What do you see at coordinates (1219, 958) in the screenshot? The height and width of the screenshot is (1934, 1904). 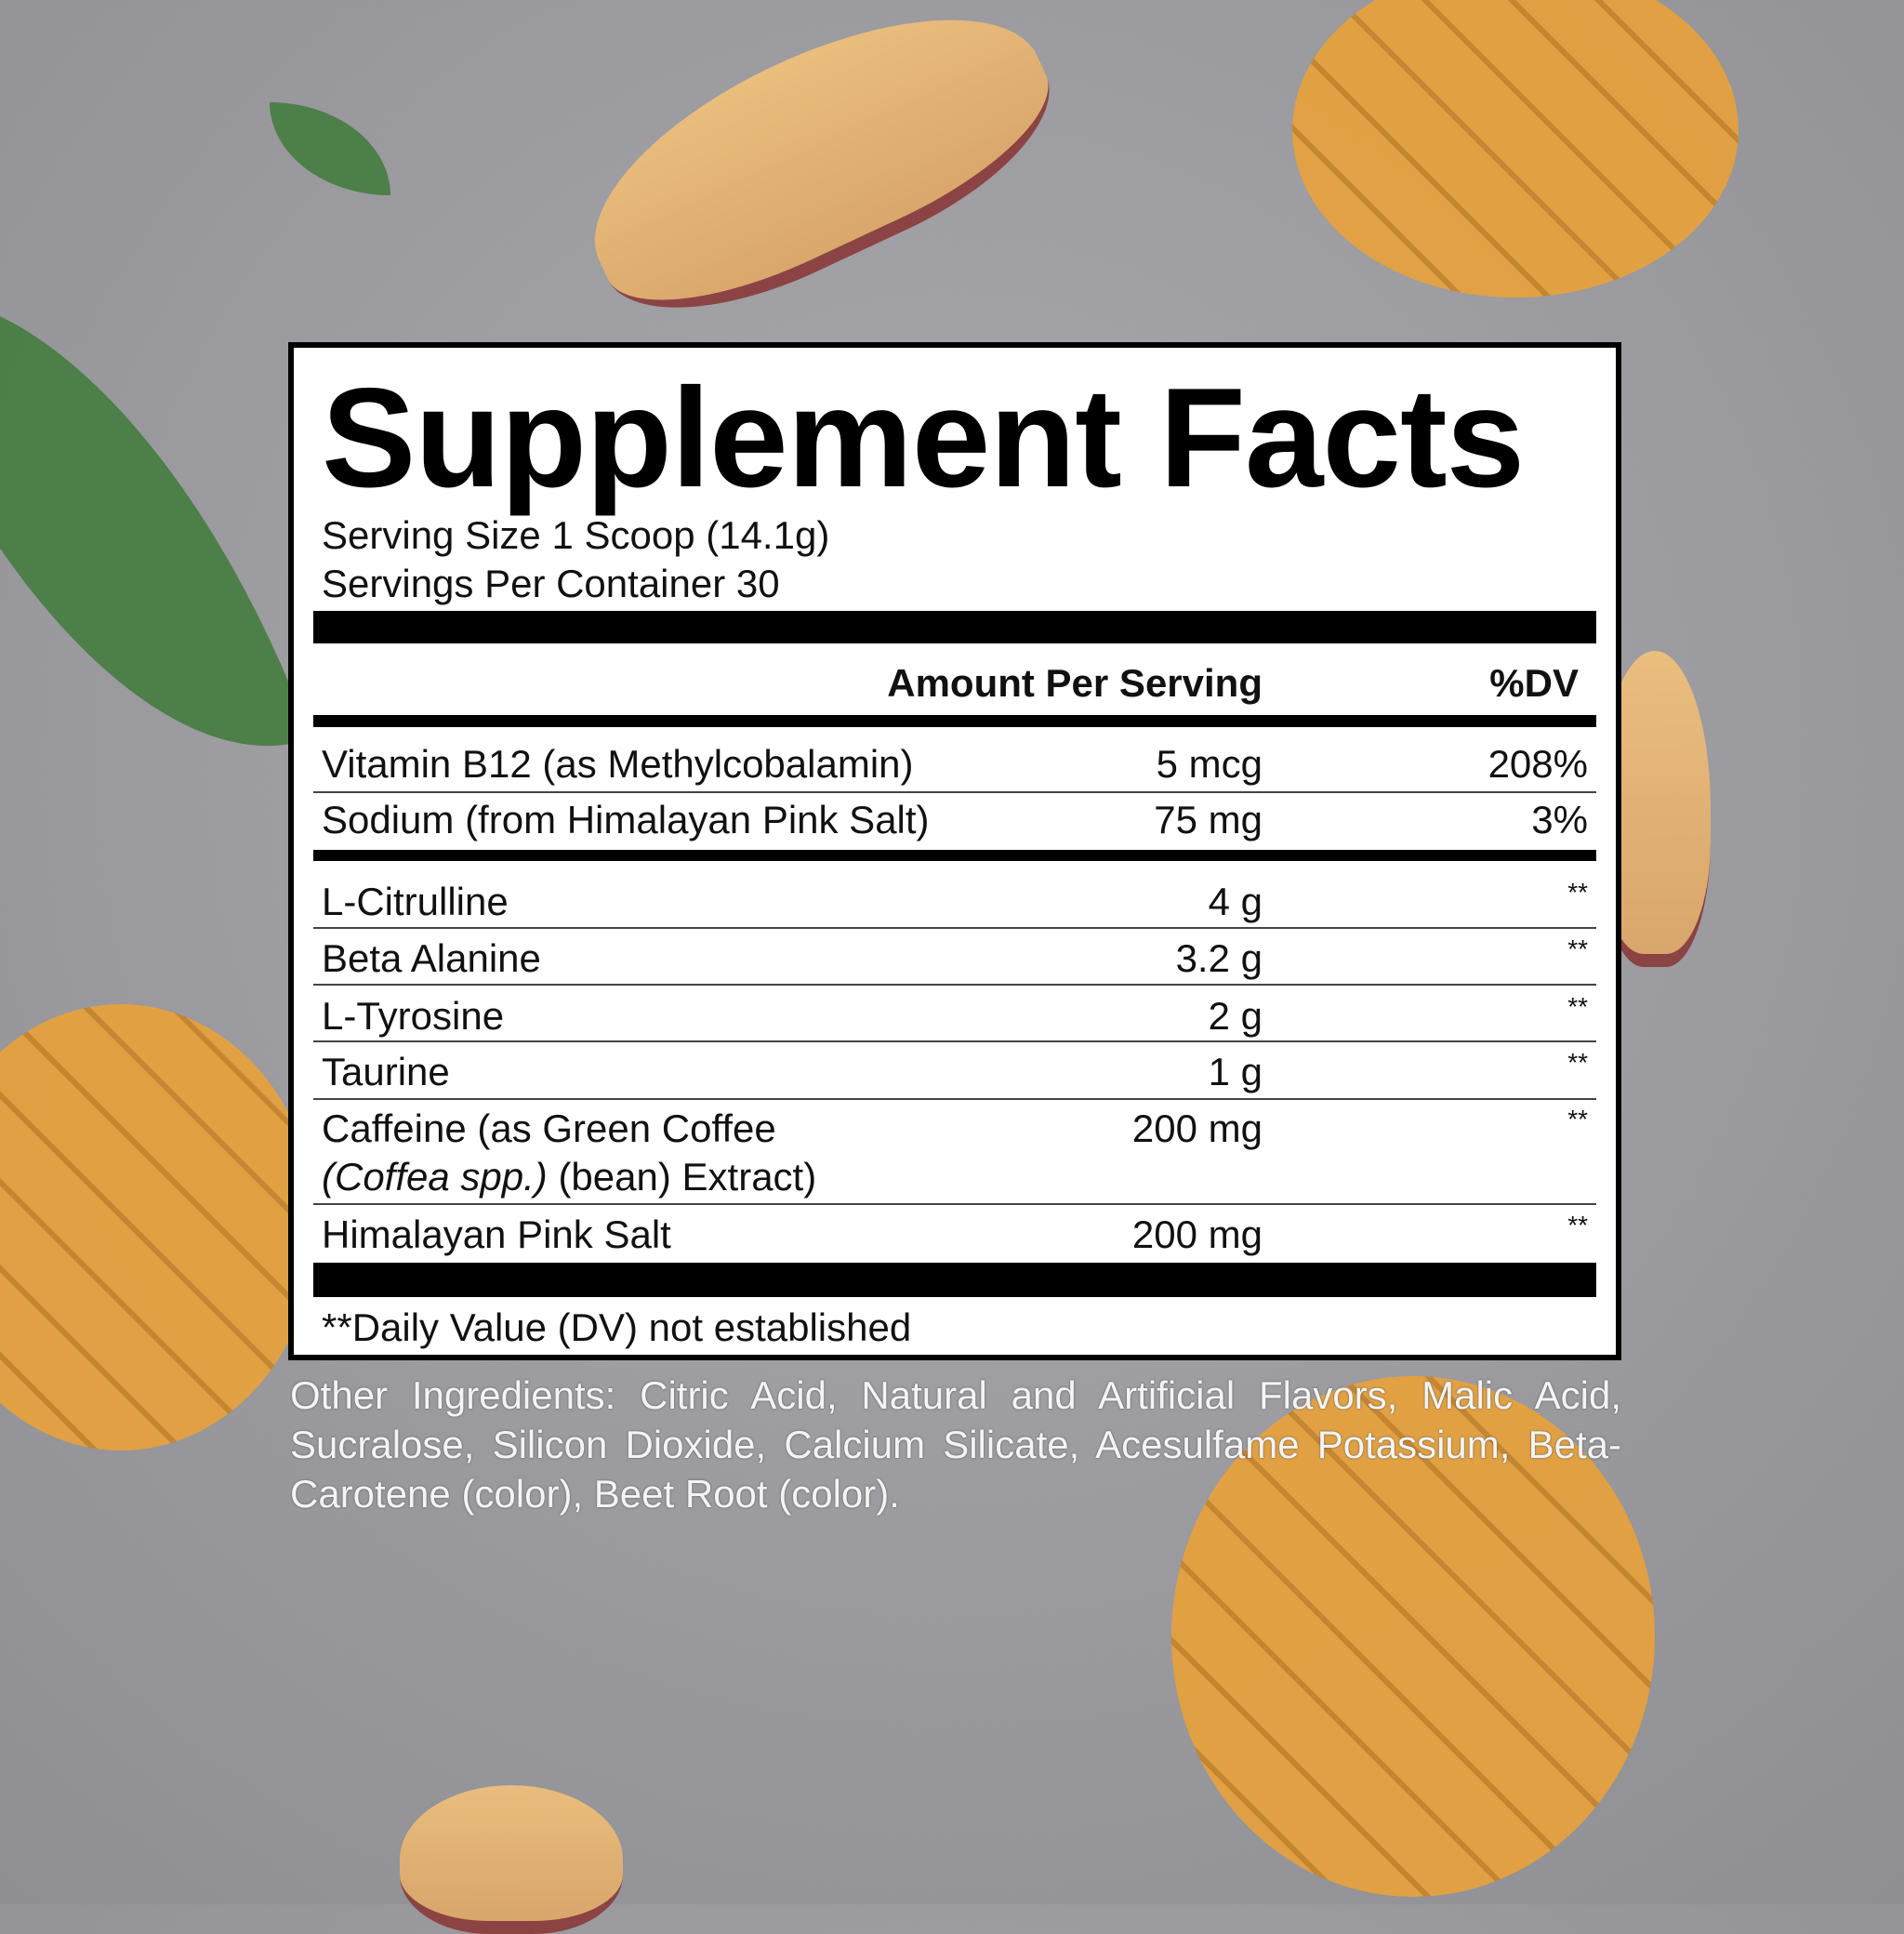 I see `row-amount: 3.2 g` at bounding box center [1219, 958].